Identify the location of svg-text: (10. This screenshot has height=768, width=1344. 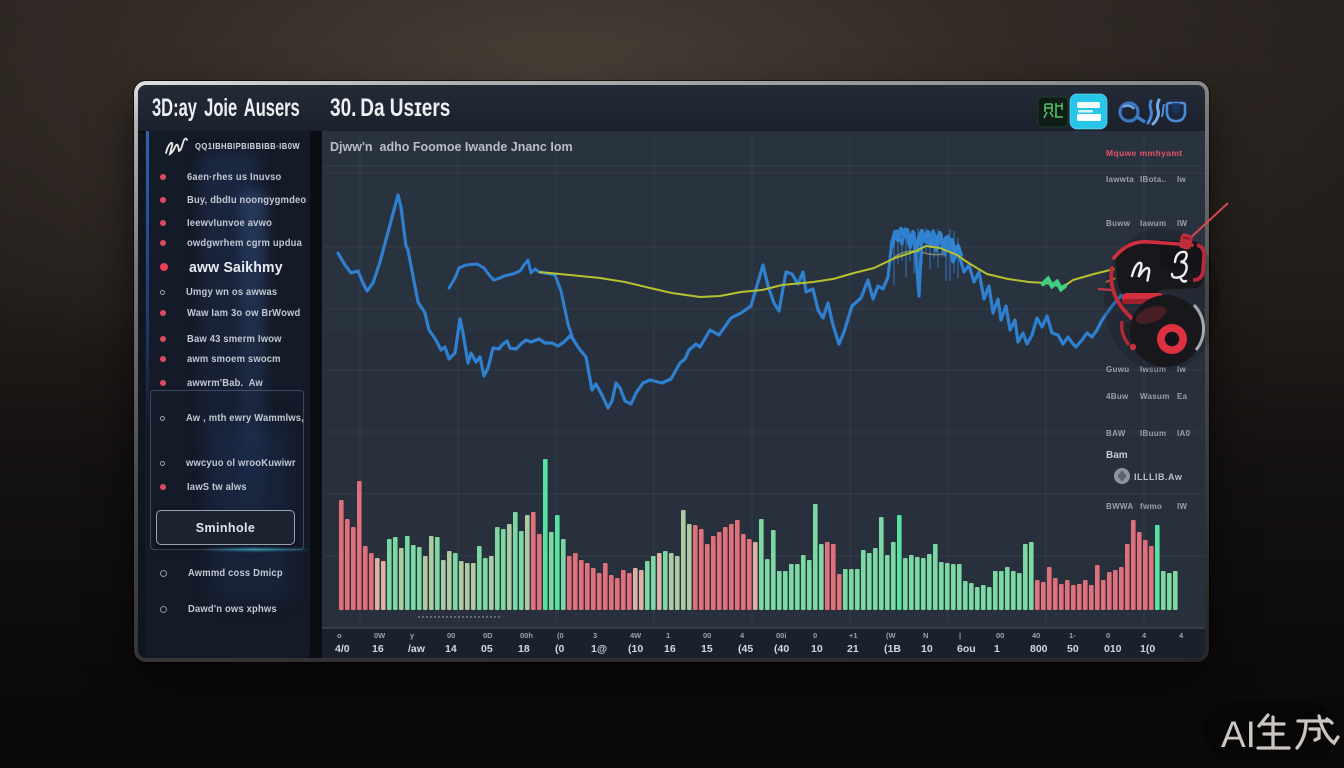
(635, 649).